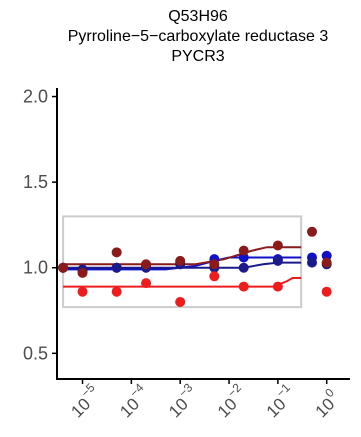  What do you see at coordinates (325, 407) in the screenshot?
I see `x-tick-label-base-6: 10` at bounding box center [325, 407].